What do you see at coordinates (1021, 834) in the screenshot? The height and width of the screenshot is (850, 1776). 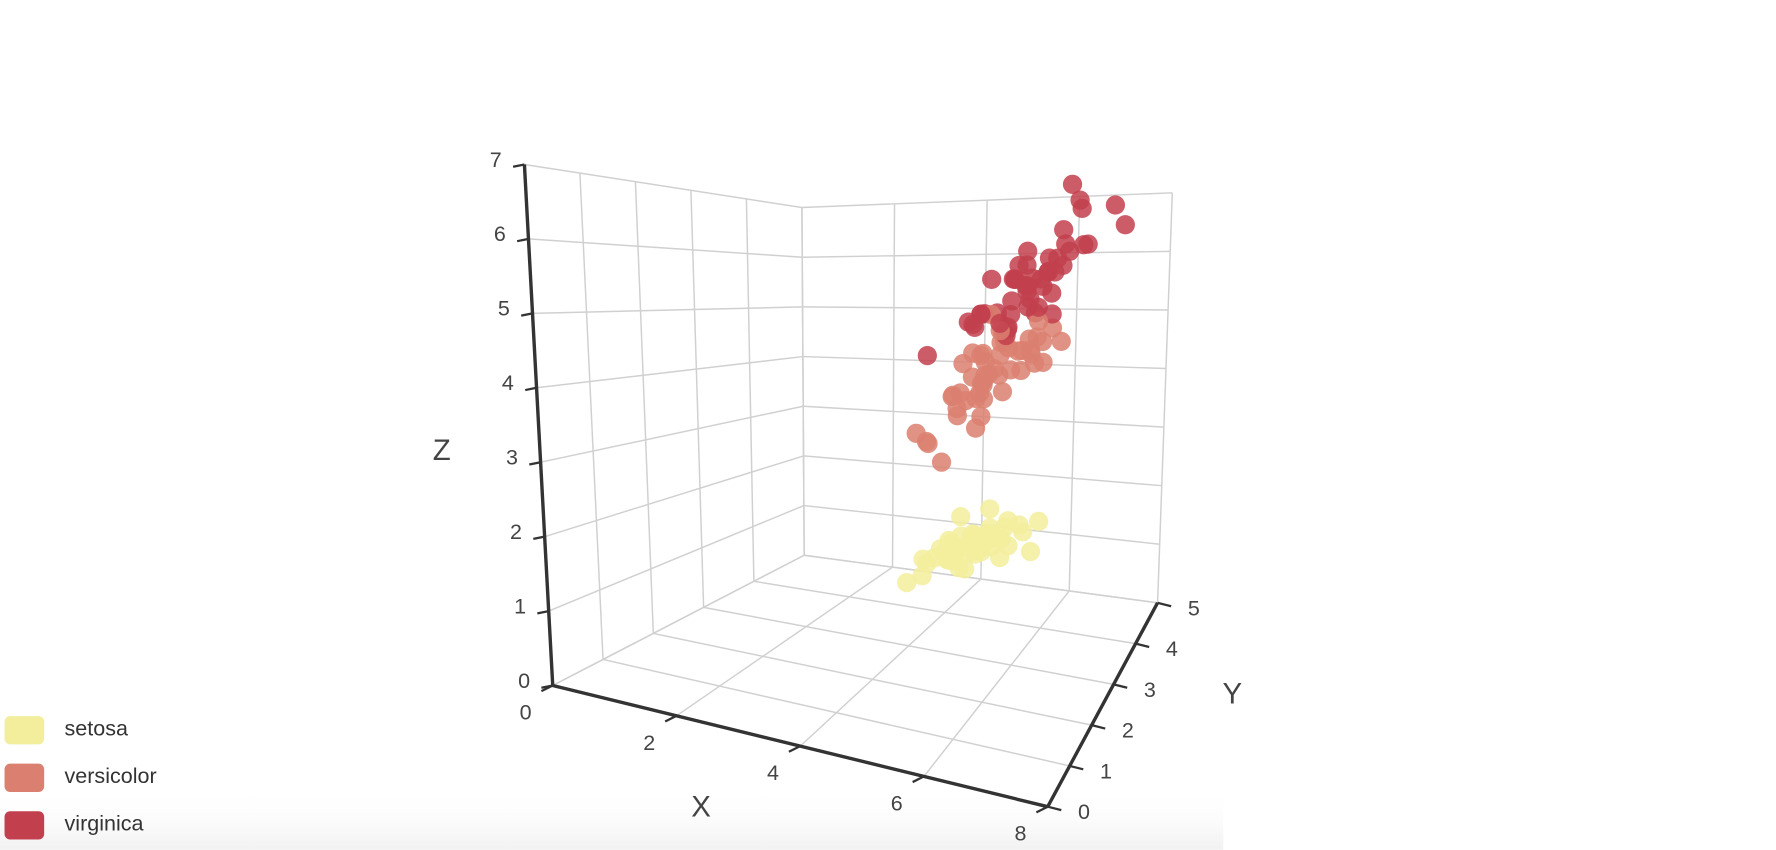 I see `x-tick-label: 8` at bounding box center [1021, 834].